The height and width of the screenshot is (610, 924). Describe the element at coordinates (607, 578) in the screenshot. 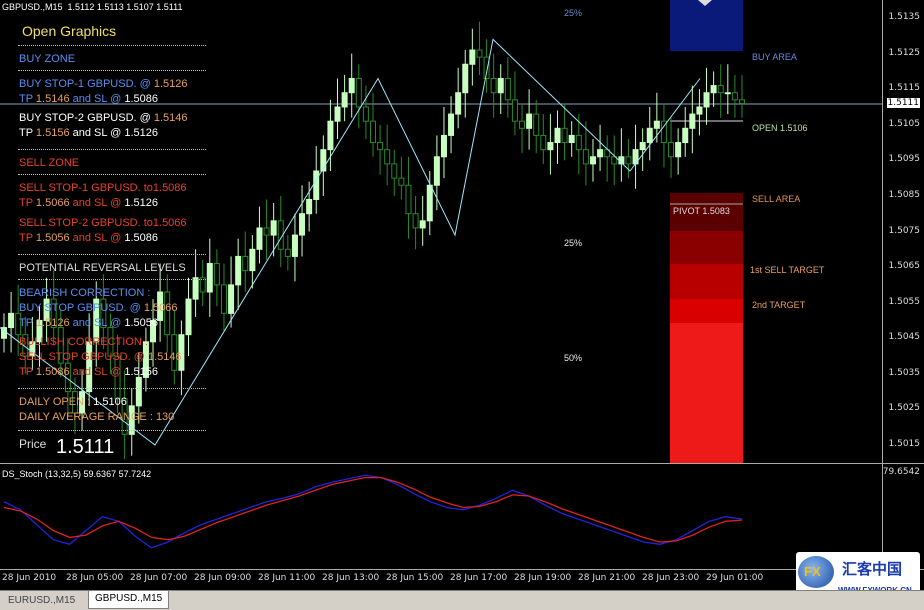

I see `time-tick-label: 28 Jun 21:00` at that location.